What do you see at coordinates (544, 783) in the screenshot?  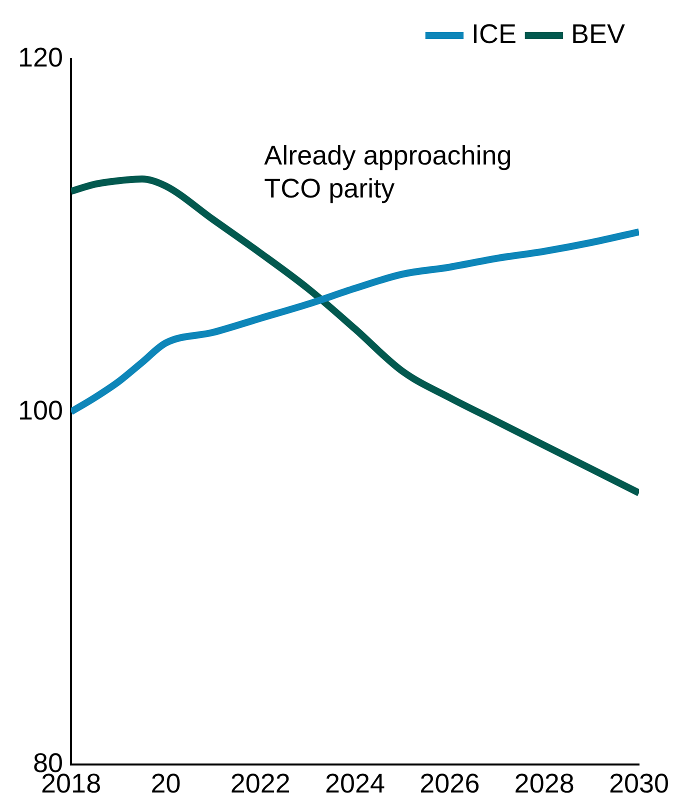 I see `x-tick-label: 2028` at bounding box center [544, 783].